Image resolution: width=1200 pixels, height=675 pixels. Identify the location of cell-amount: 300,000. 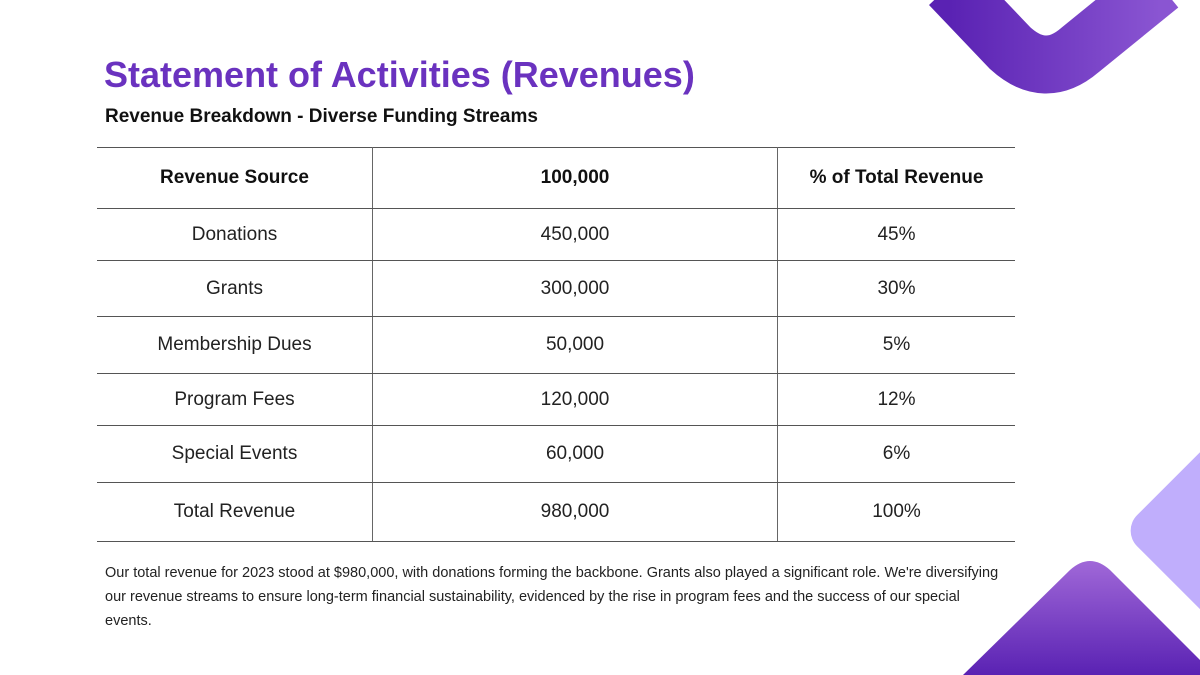
(575, 288).